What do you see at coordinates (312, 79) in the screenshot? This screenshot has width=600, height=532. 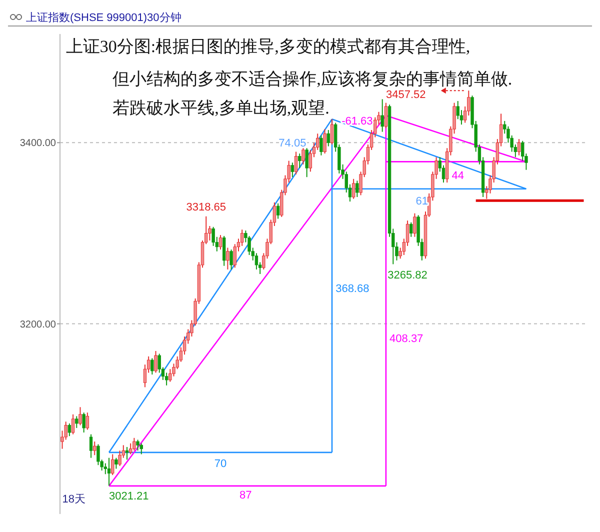 I see `annotation: 但小结构的多变不适合操作,应该将复杂的事情简单做.` at bounding box center [312, 79].